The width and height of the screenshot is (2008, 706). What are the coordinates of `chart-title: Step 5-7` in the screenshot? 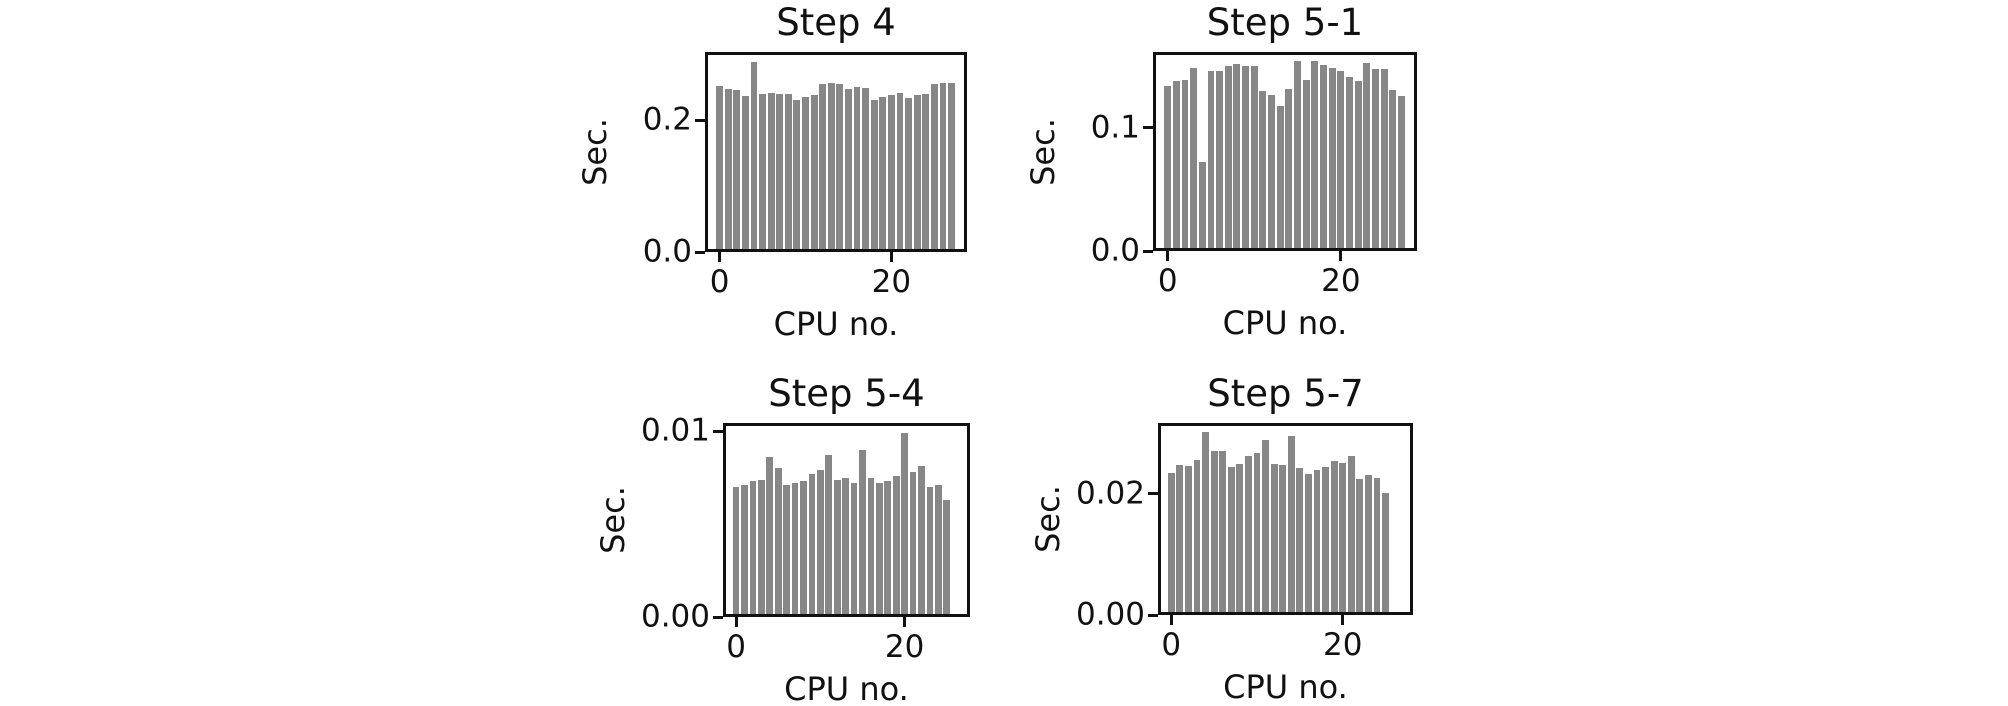 It's located at (1285, 394).